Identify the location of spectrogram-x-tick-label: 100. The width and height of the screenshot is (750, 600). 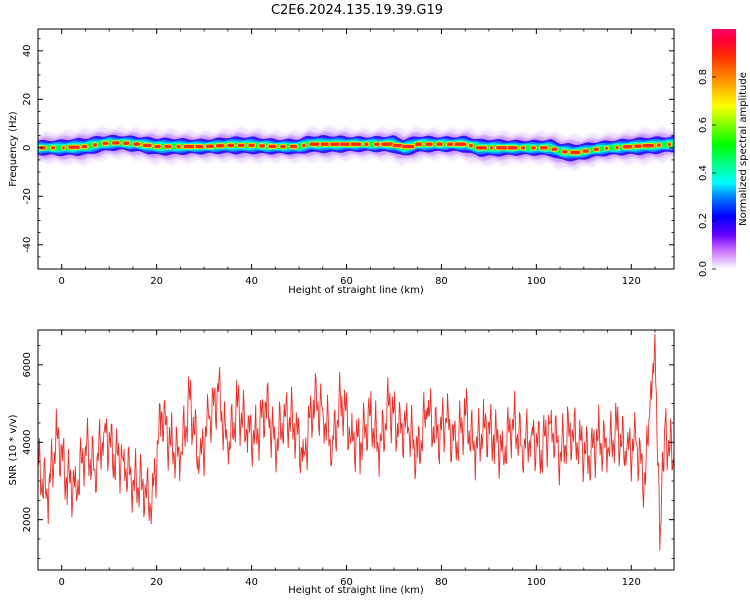
(536, 281).